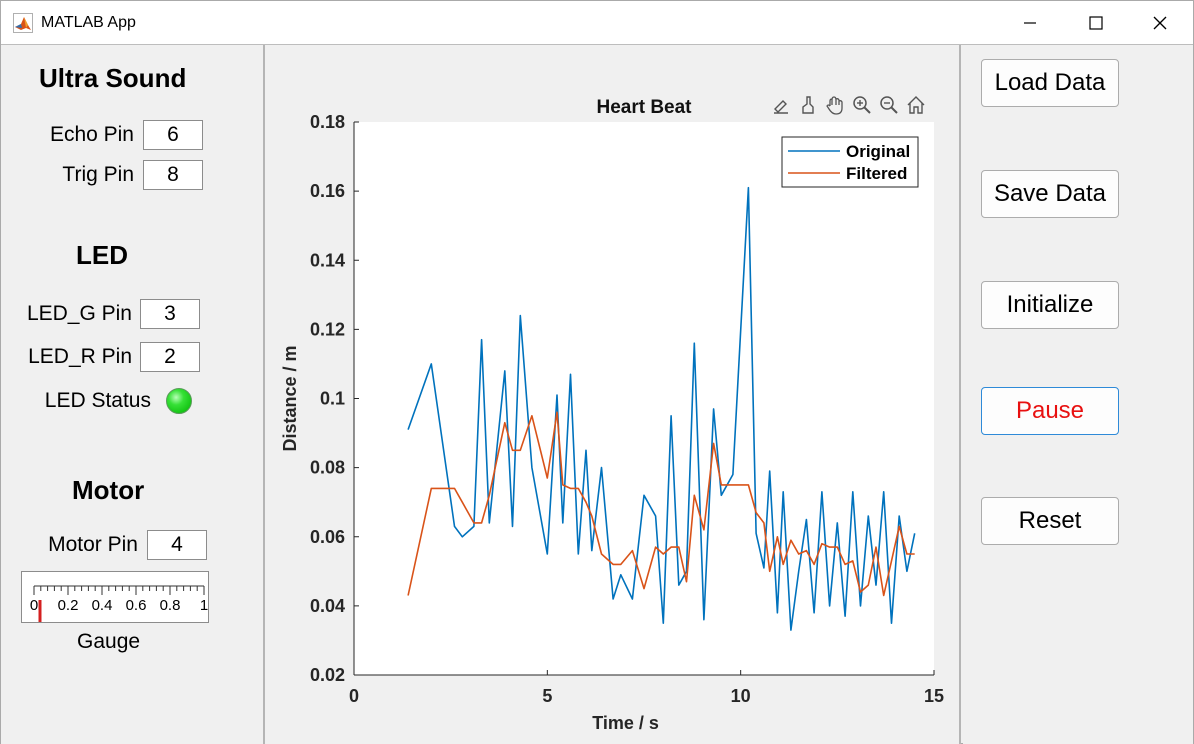 This screenshot has height=744, width=1194. I want to click on gauge-tick-label: 0.8, so click(170, 605).